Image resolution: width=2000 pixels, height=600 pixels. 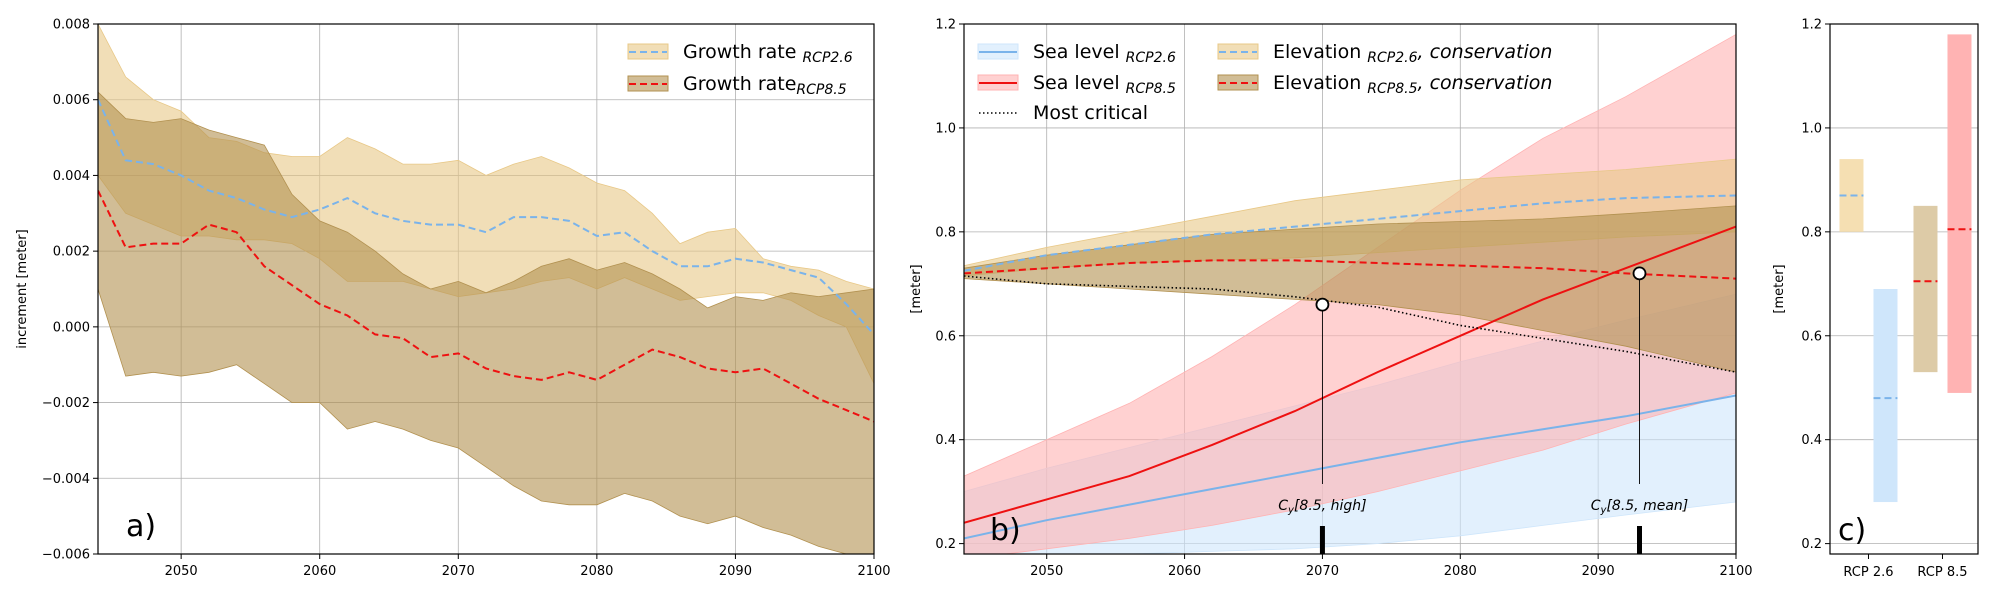 What do you see at coordinates (1322, 507) in the screenshot?
I see `marker-0-label: Cy[8.5, high]` at bounding box center [1322, 507].